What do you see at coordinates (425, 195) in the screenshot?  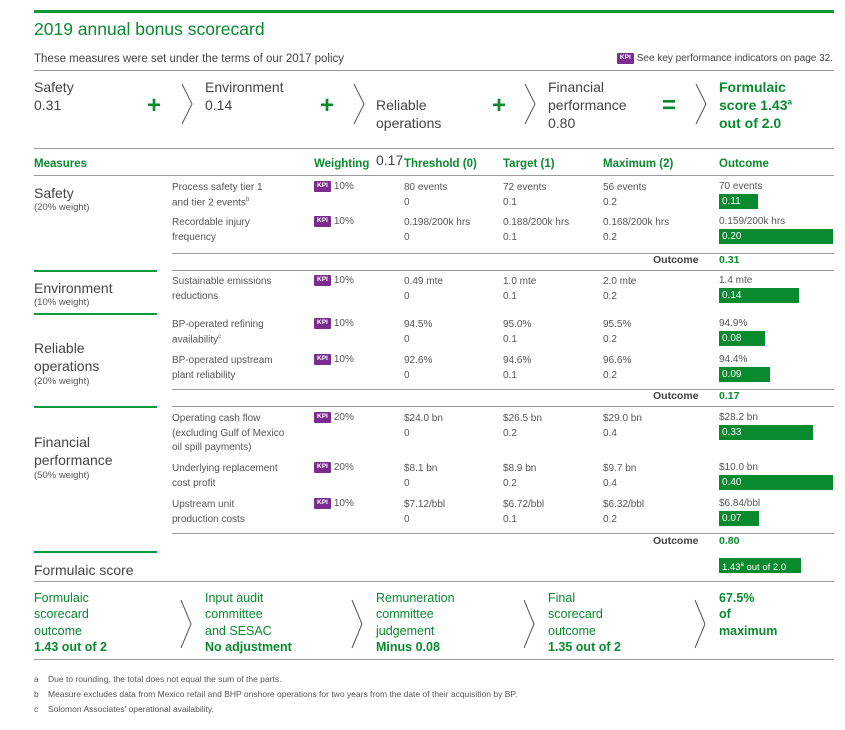 I see `threshold-cell: 80 events 0` at bounding box center [425, 195].